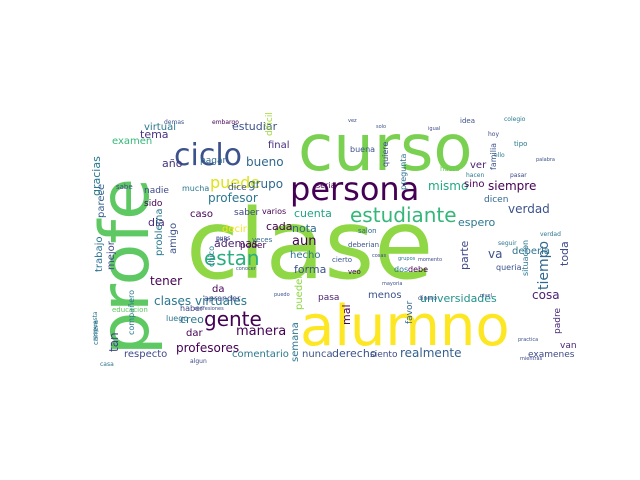 The image size is (640, 480). I want to click on cloud-word: dificil, so click(270, 124).